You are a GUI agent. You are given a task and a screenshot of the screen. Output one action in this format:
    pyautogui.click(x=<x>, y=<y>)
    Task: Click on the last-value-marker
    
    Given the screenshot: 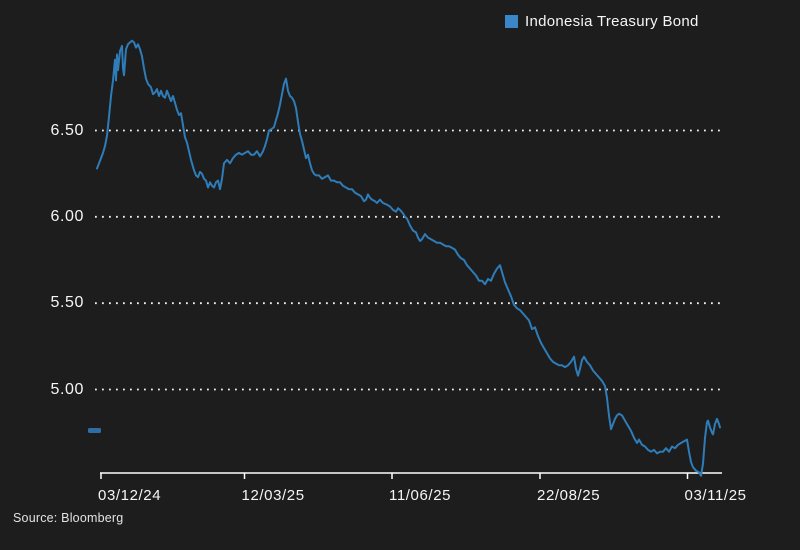 What is the action you would take?
    pyautogui.click(x=94, y=430)
    